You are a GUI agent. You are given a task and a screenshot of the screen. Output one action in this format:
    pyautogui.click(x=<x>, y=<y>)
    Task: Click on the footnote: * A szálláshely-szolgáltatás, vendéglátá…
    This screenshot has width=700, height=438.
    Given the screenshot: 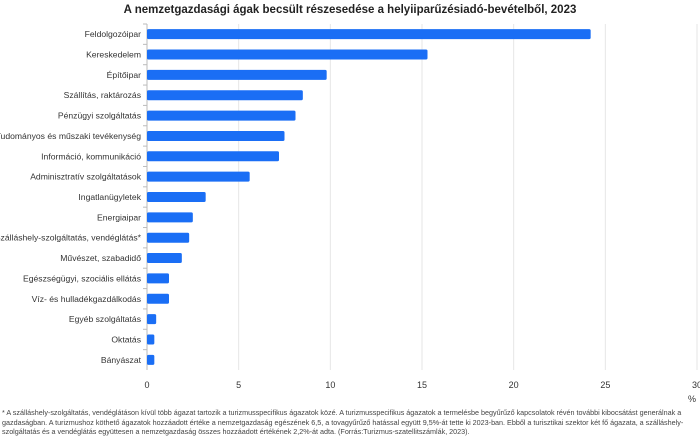 What is the action you would take?
    pyautogui.click(x=343, y=422)
    